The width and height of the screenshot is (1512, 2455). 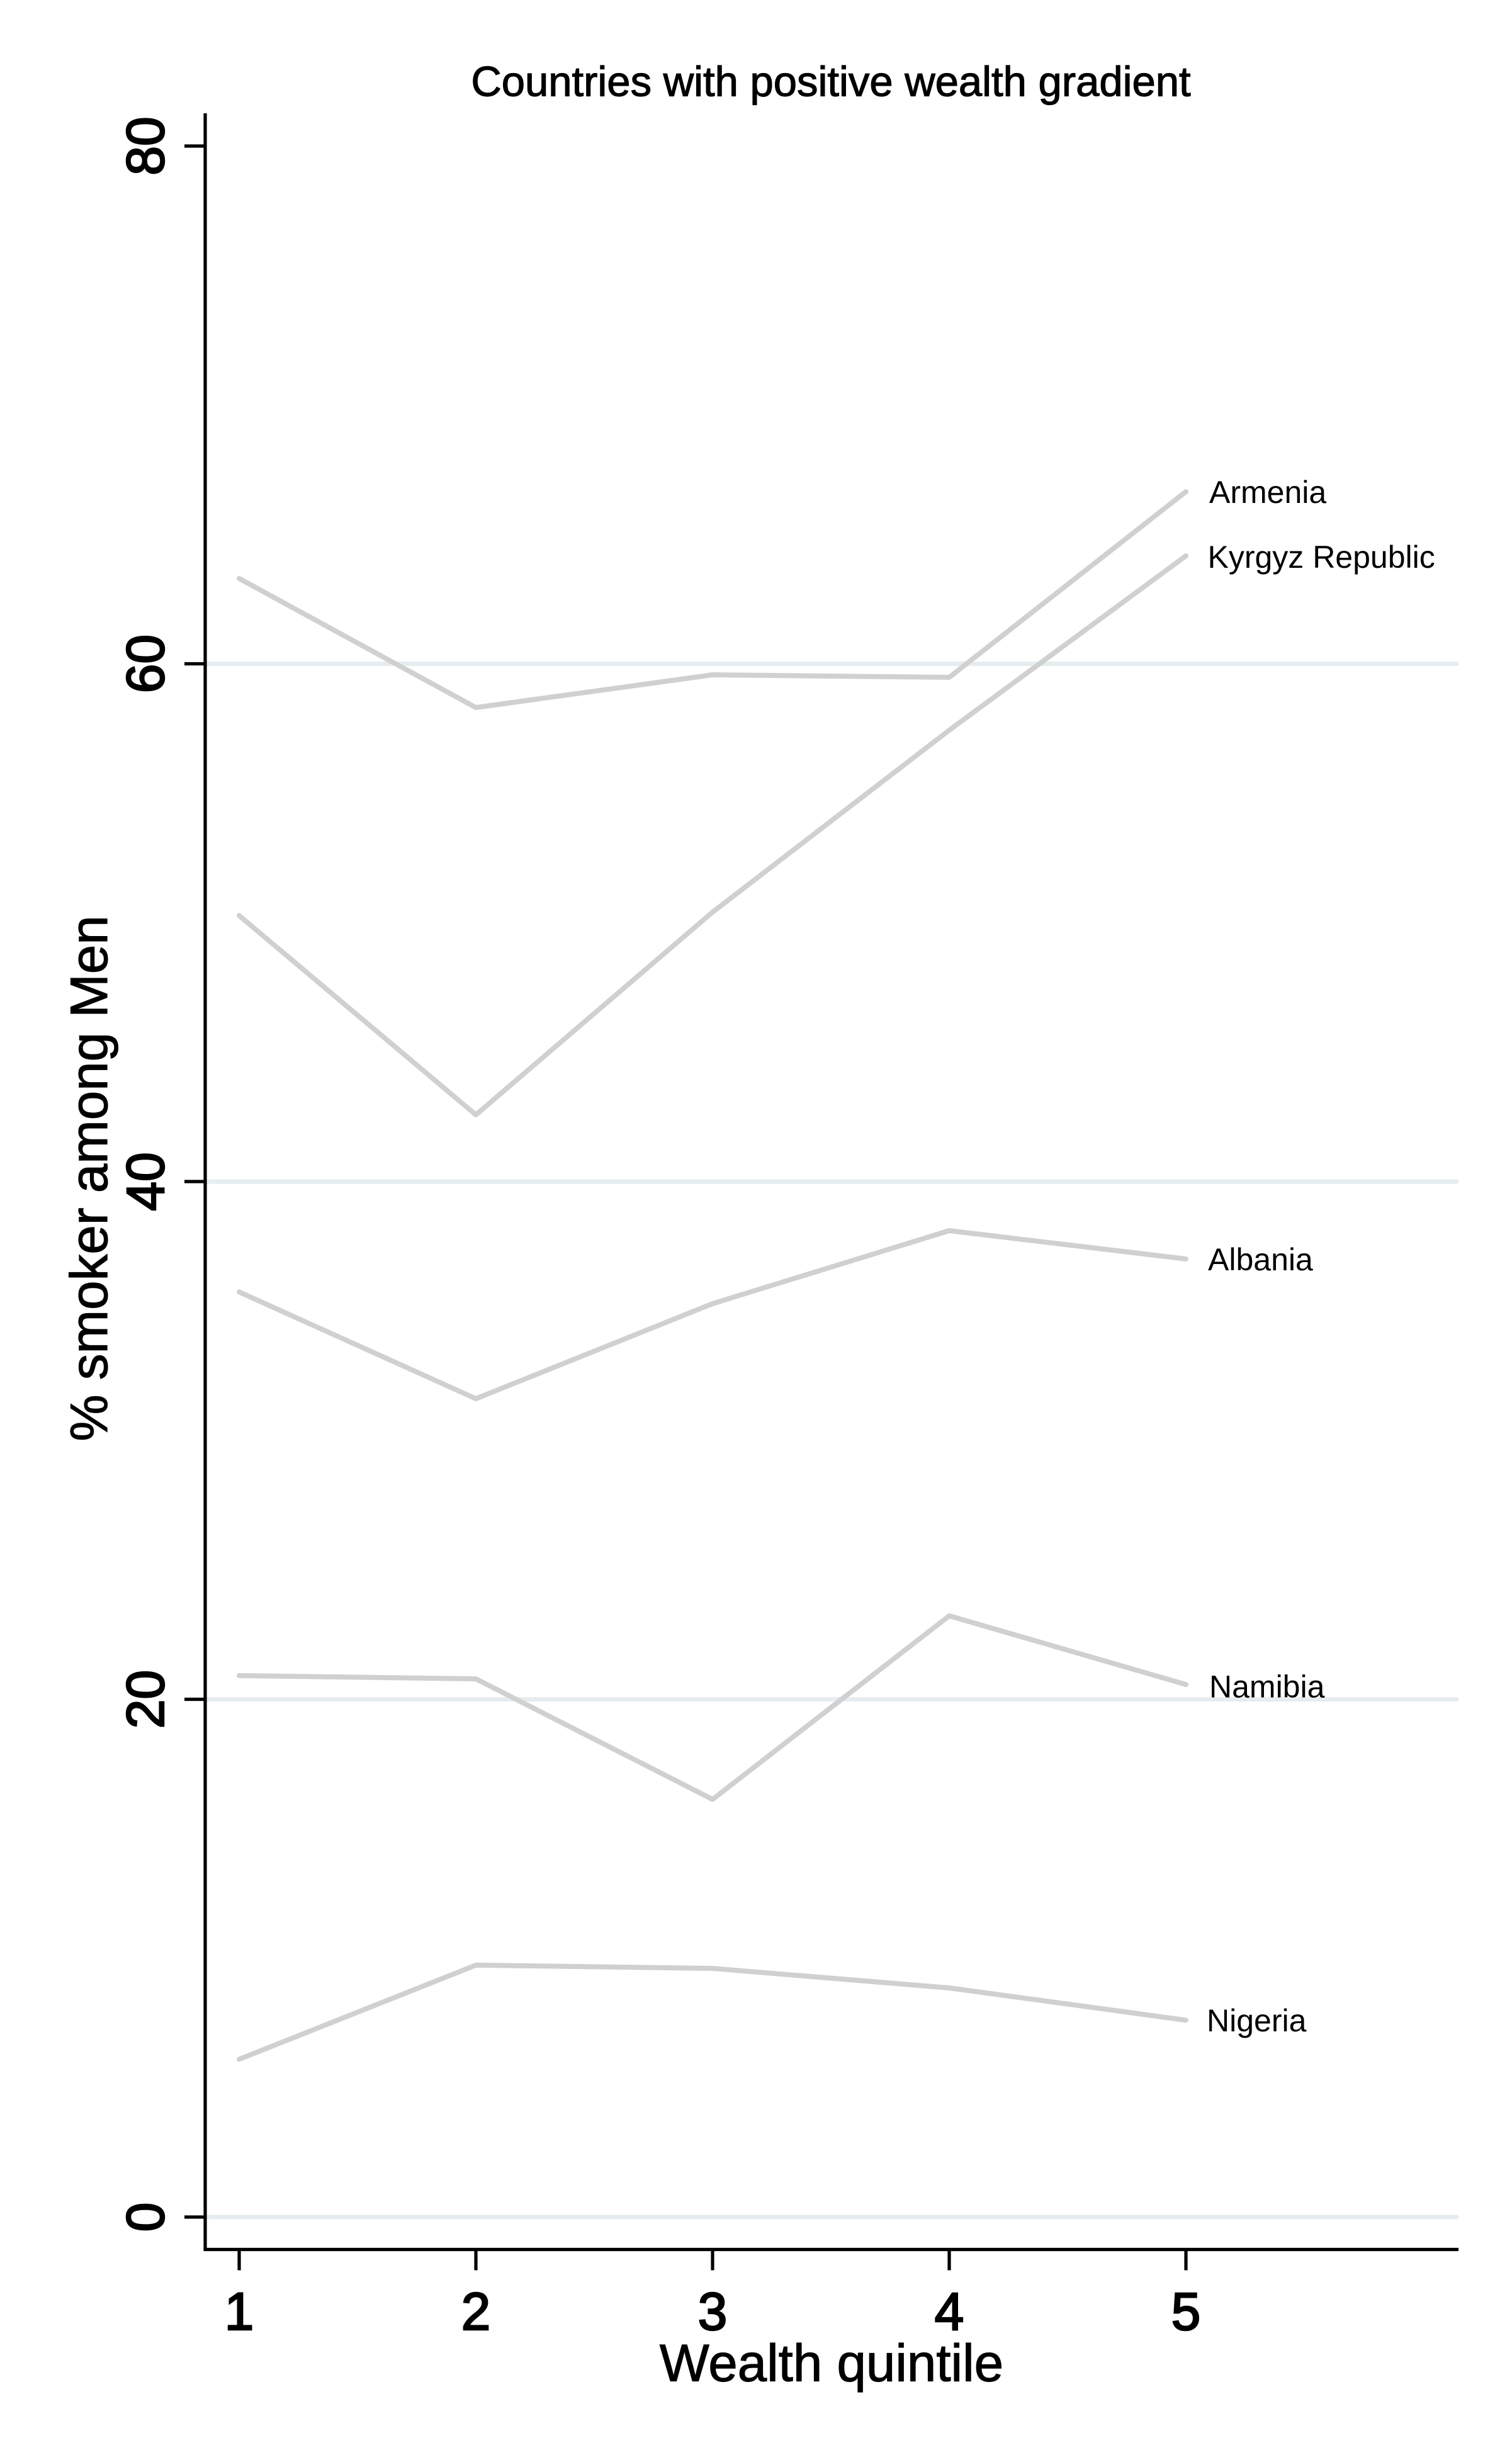 What do you see at coordinates (1186, 2311) in the screenshot?
I see `svg-text: 5` at bounding box center [1186, 2311].